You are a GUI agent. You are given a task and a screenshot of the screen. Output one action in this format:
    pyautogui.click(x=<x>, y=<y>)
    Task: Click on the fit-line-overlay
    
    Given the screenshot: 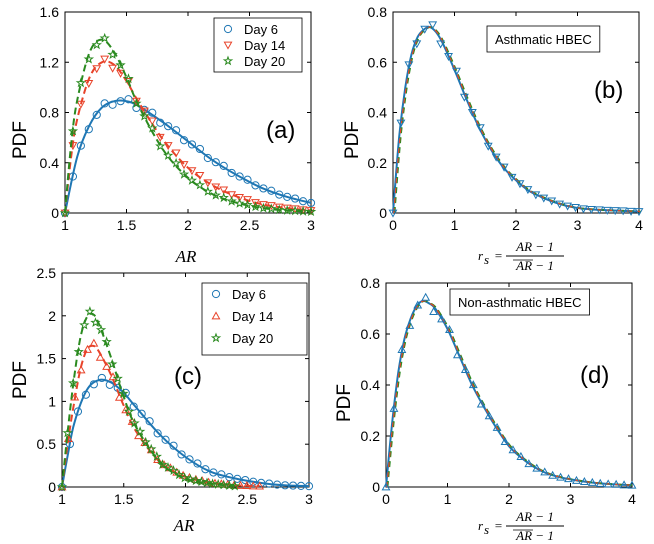 What is the action you would take?
    pyautogui.click(x=510, y=393)
    